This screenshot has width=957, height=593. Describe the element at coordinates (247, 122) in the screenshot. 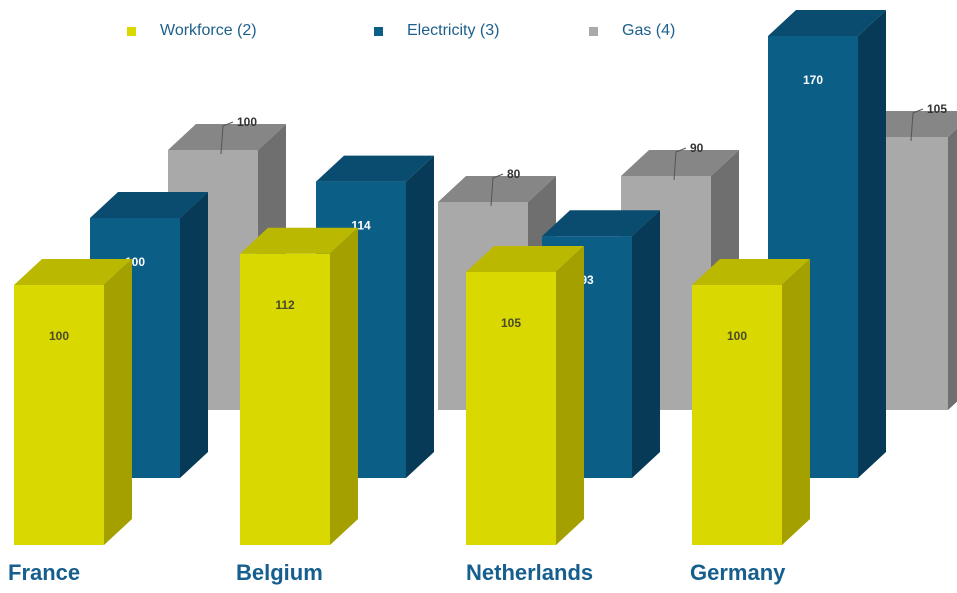

I see `data-label-gas-france: 100` at that location.